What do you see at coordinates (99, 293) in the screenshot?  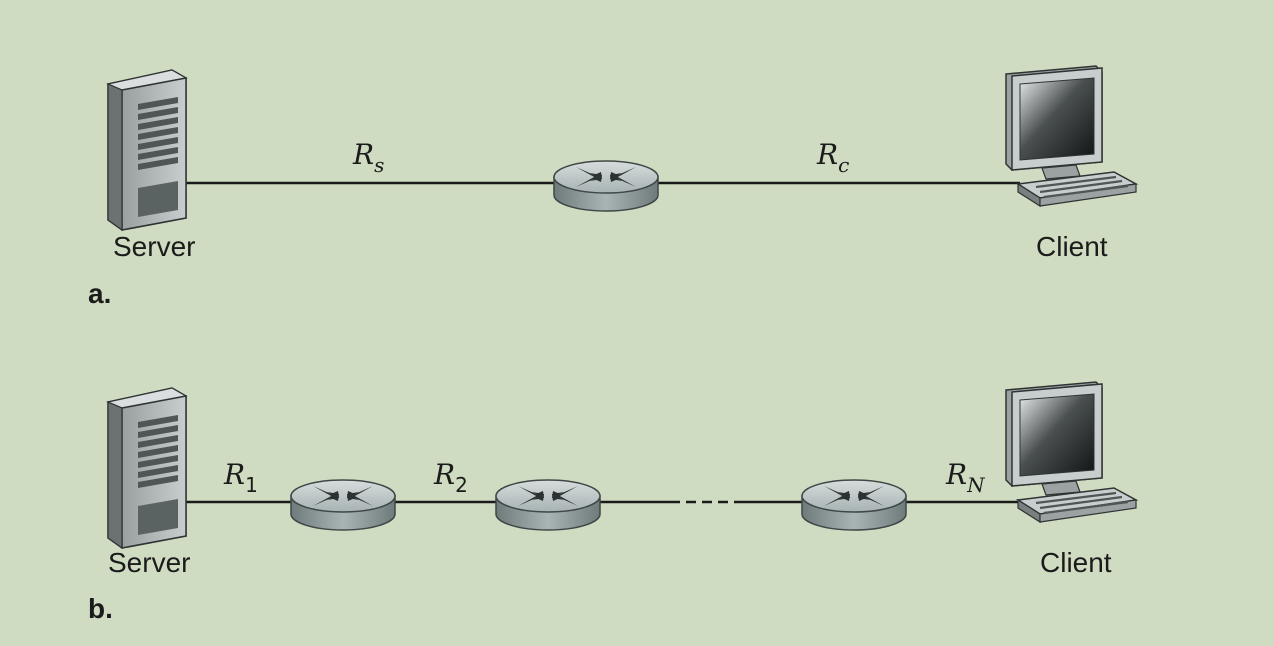 I see `panel-label-a: a.` at bounding box center [99, 293].